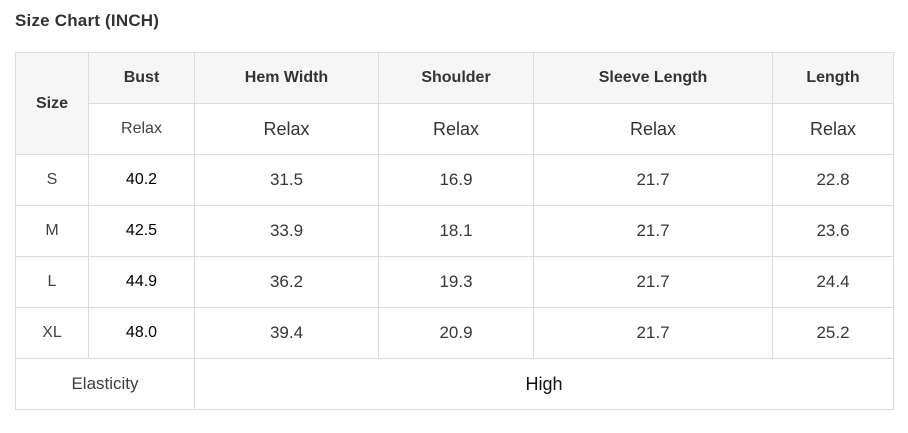  I want to click on page-title: Size Chart (INCH), so click(87, 20).